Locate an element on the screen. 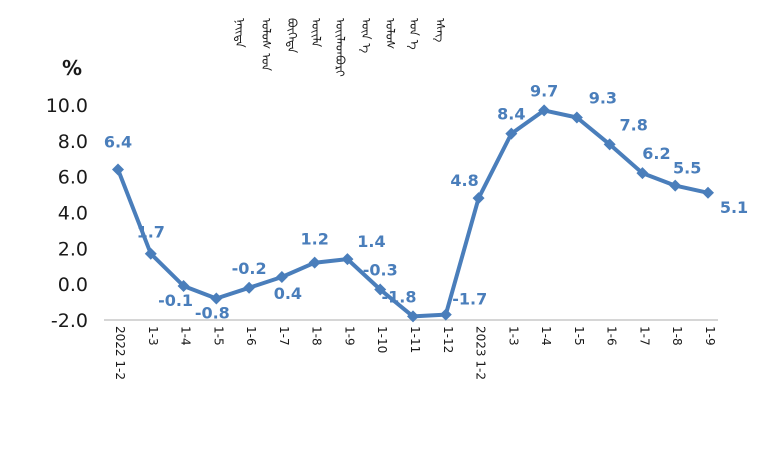 The height and width of the screenshot is (465, 776). data-label: -1.8 is located at coordinates (399, 296).